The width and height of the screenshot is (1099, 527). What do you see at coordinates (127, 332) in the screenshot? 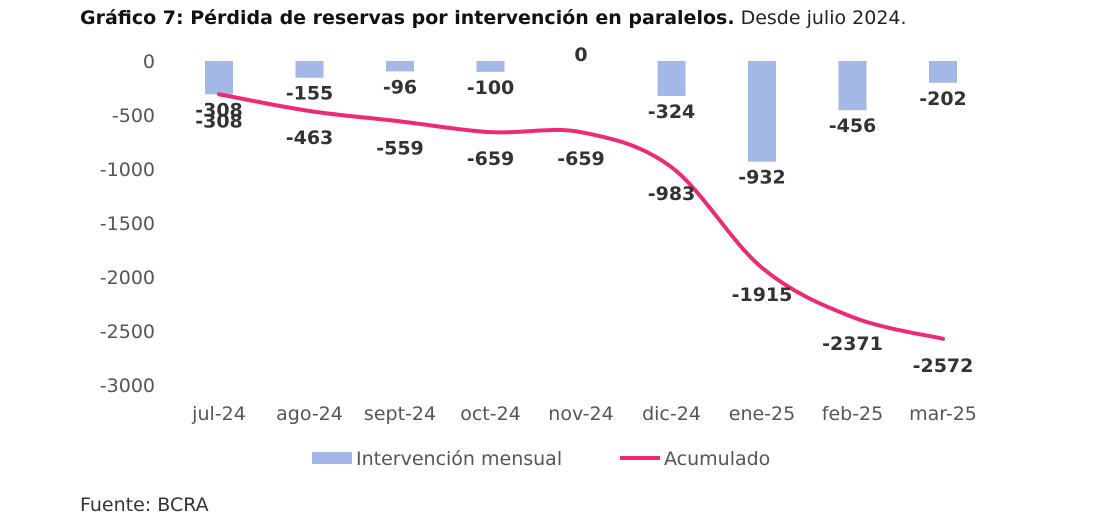
I see `y-tick-label: -2500` at bounding box center [127, 332].